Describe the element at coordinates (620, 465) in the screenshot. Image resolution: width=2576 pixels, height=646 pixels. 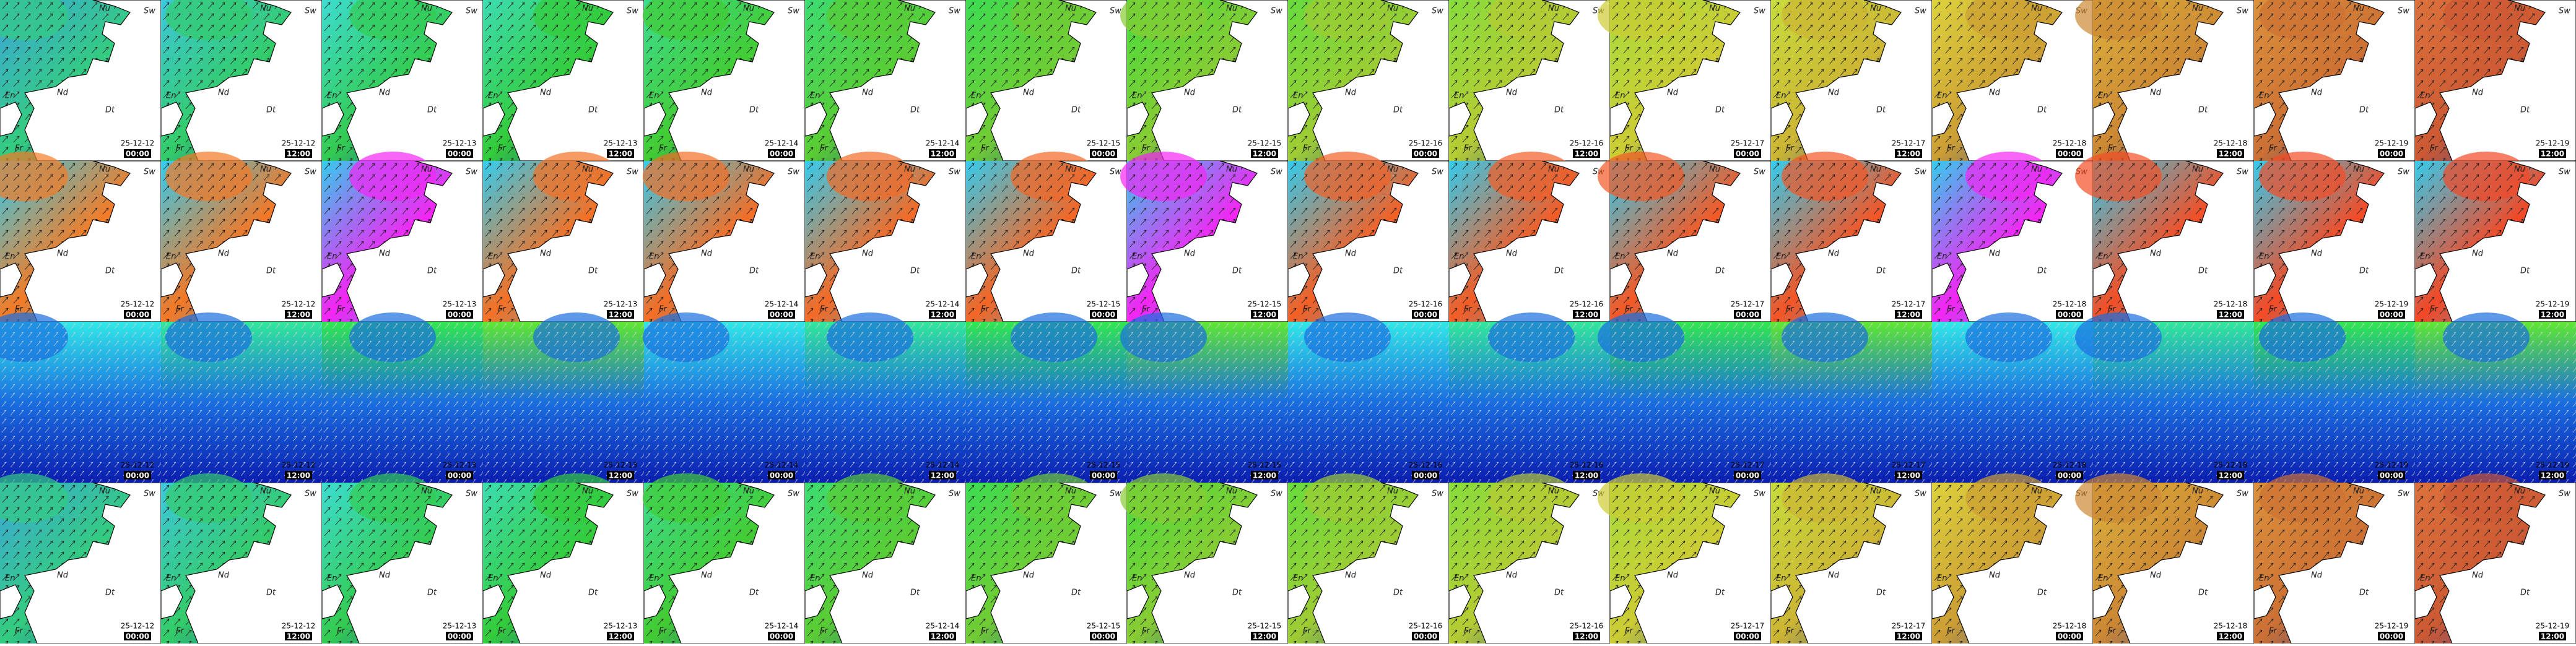
I see `frame-date: 25-12-13` at that location.